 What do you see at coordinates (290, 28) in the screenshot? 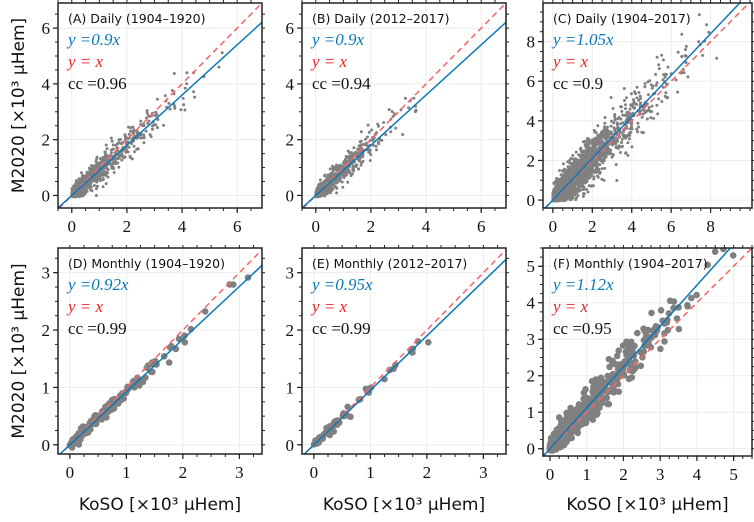
I see `y-tick-label: 6` at bounding box center [290, 28].